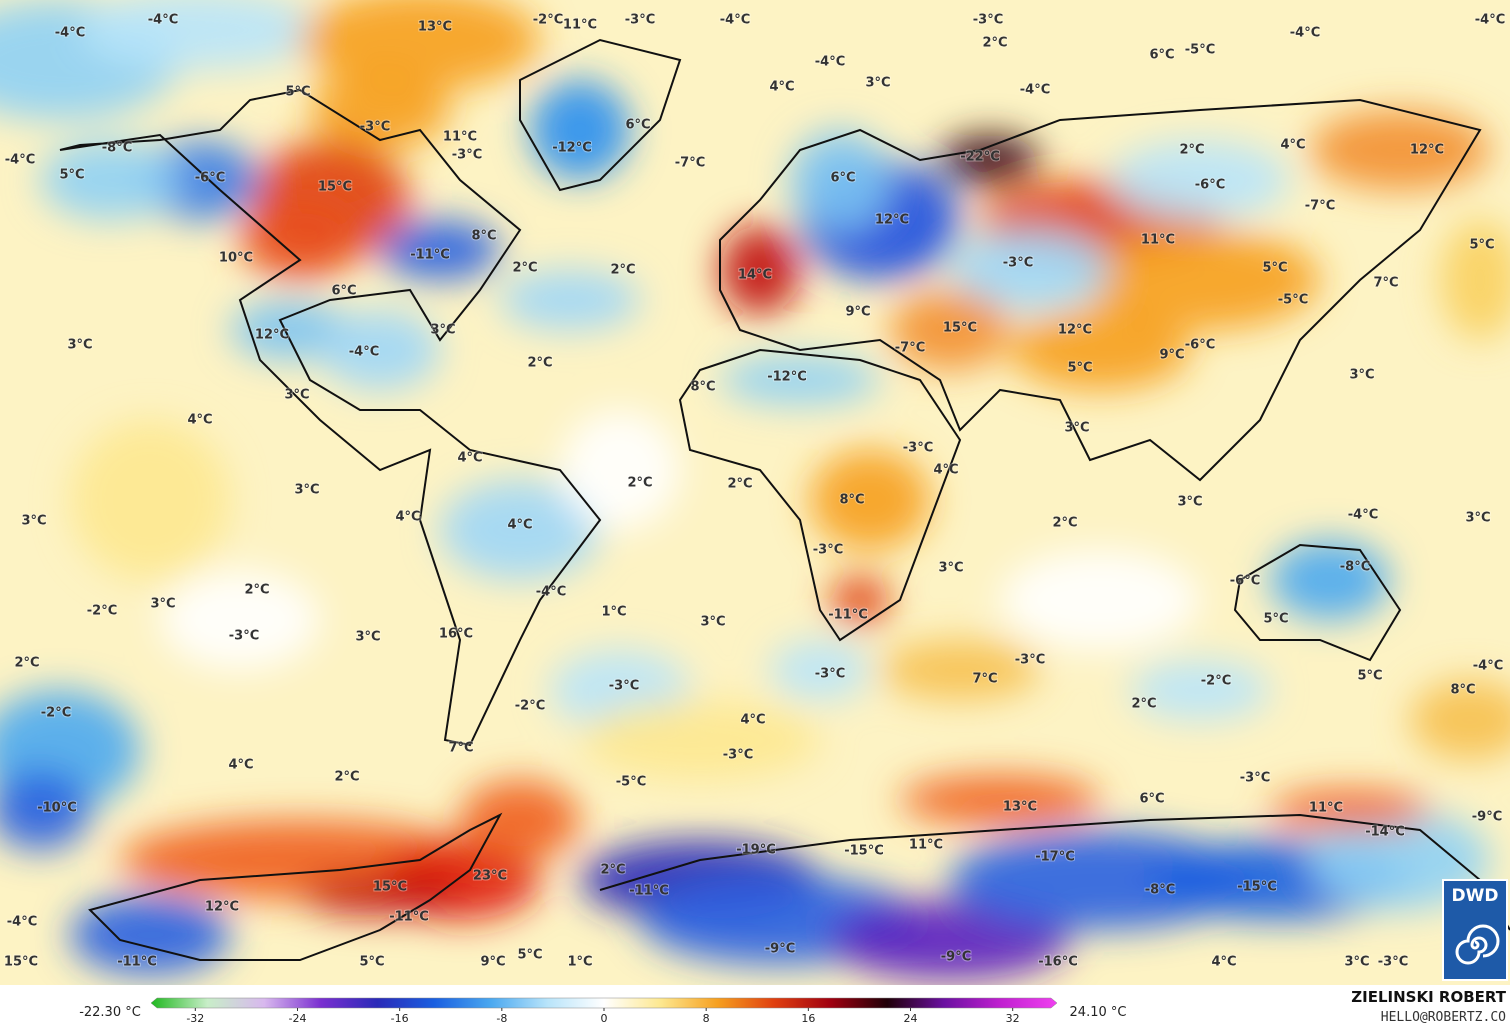 The height and width of the screenshot is (1035, 1510). Describe the element at coordinates (1385, 832) in the screenshot. I see `temperature-label: -14°C` at that location.